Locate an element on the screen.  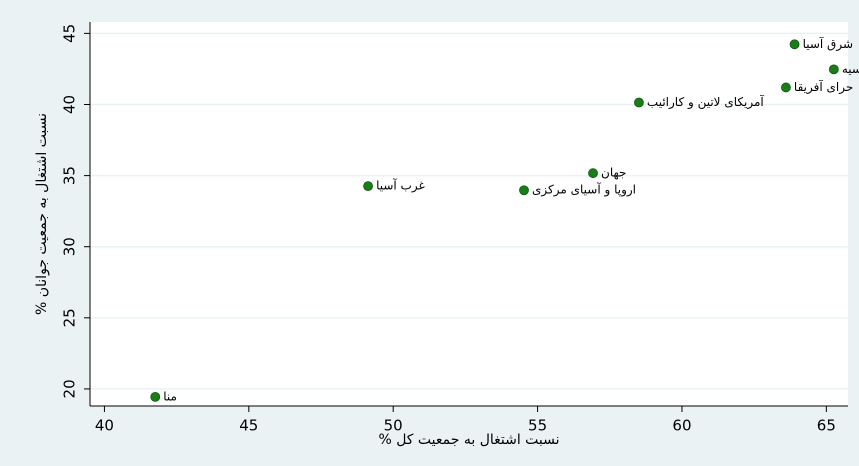
x-tick-label: 65 is located at coordinates (826, 426).